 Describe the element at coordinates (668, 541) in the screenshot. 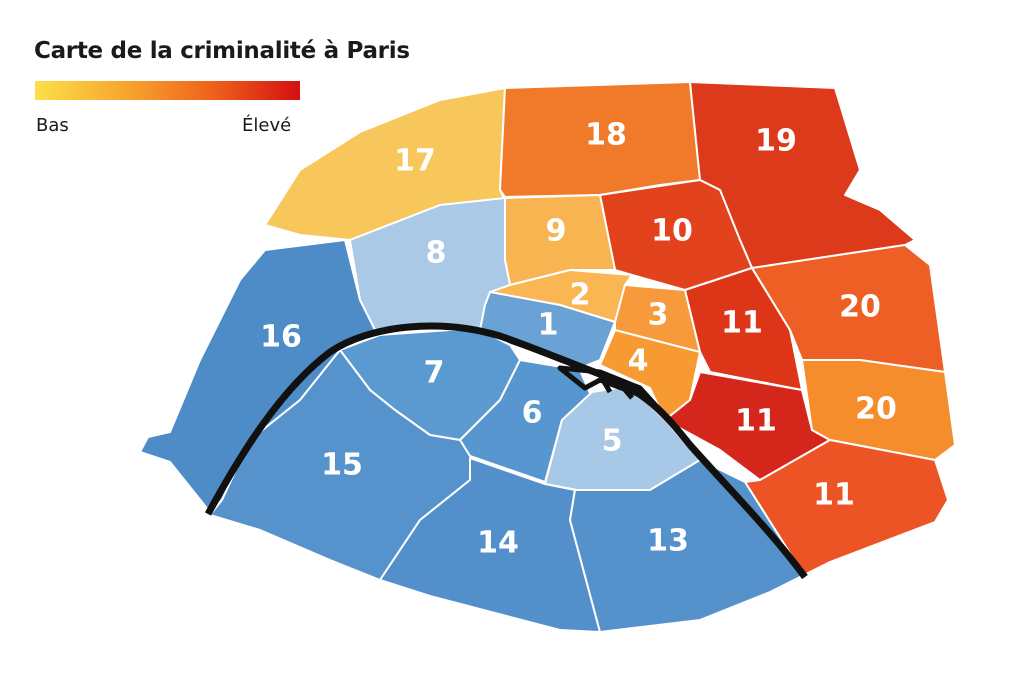

I see `arrondissement-label: 13` at that location.